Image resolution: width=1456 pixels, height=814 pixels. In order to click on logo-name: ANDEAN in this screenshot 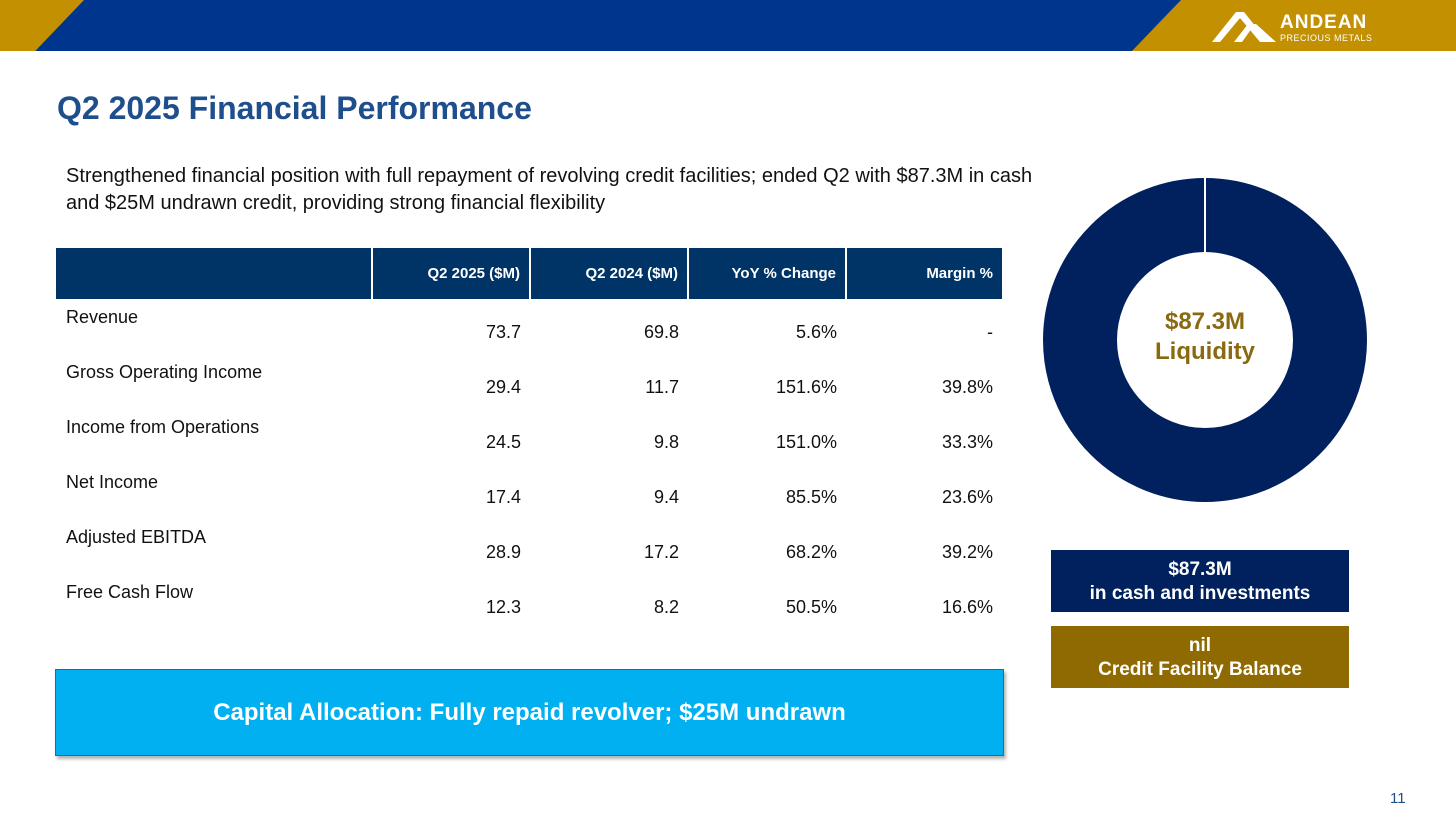, I will do `click(1324, 22)`.